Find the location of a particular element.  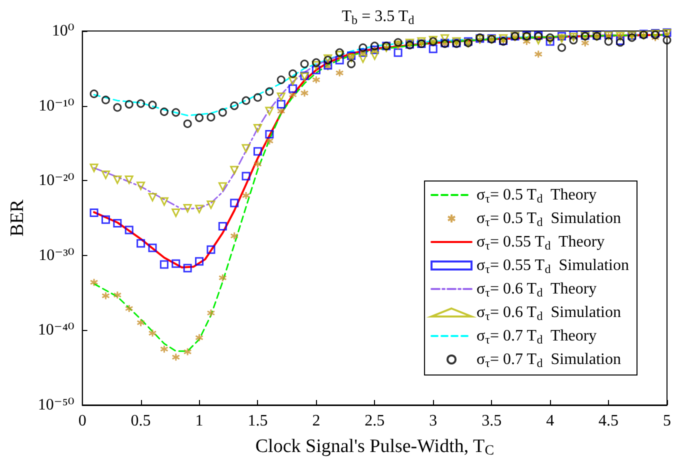

x-tick-label: 0 is located at coordinates (82, 421).